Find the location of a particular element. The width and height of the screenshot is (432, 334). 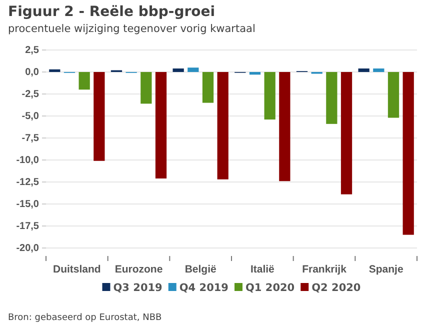

y-tick-label: 2,5 is located at coordinates (32, 50).